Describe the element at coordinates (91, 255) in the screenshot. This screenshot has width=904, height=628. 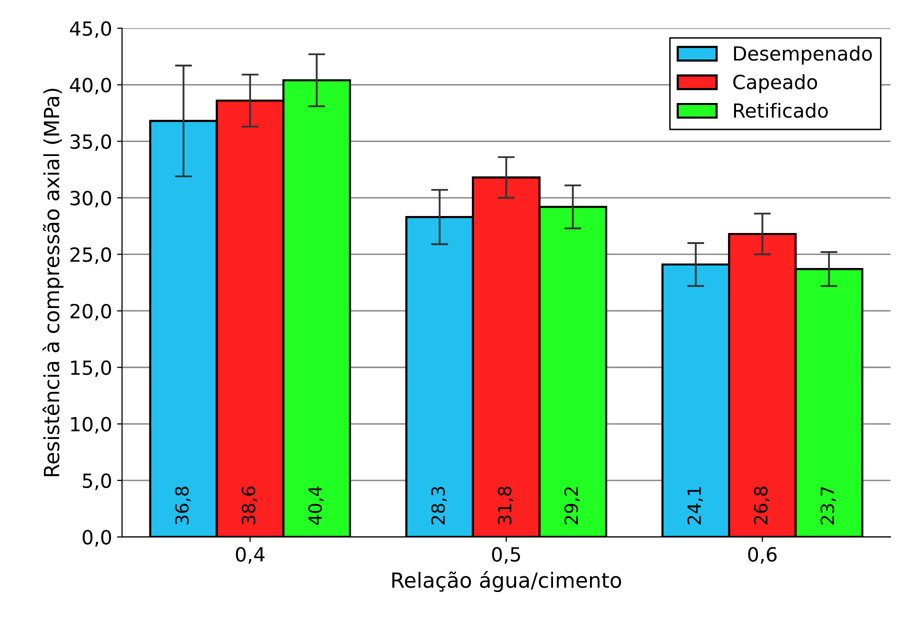
I see `y-tick-label: 25,0` at that location.